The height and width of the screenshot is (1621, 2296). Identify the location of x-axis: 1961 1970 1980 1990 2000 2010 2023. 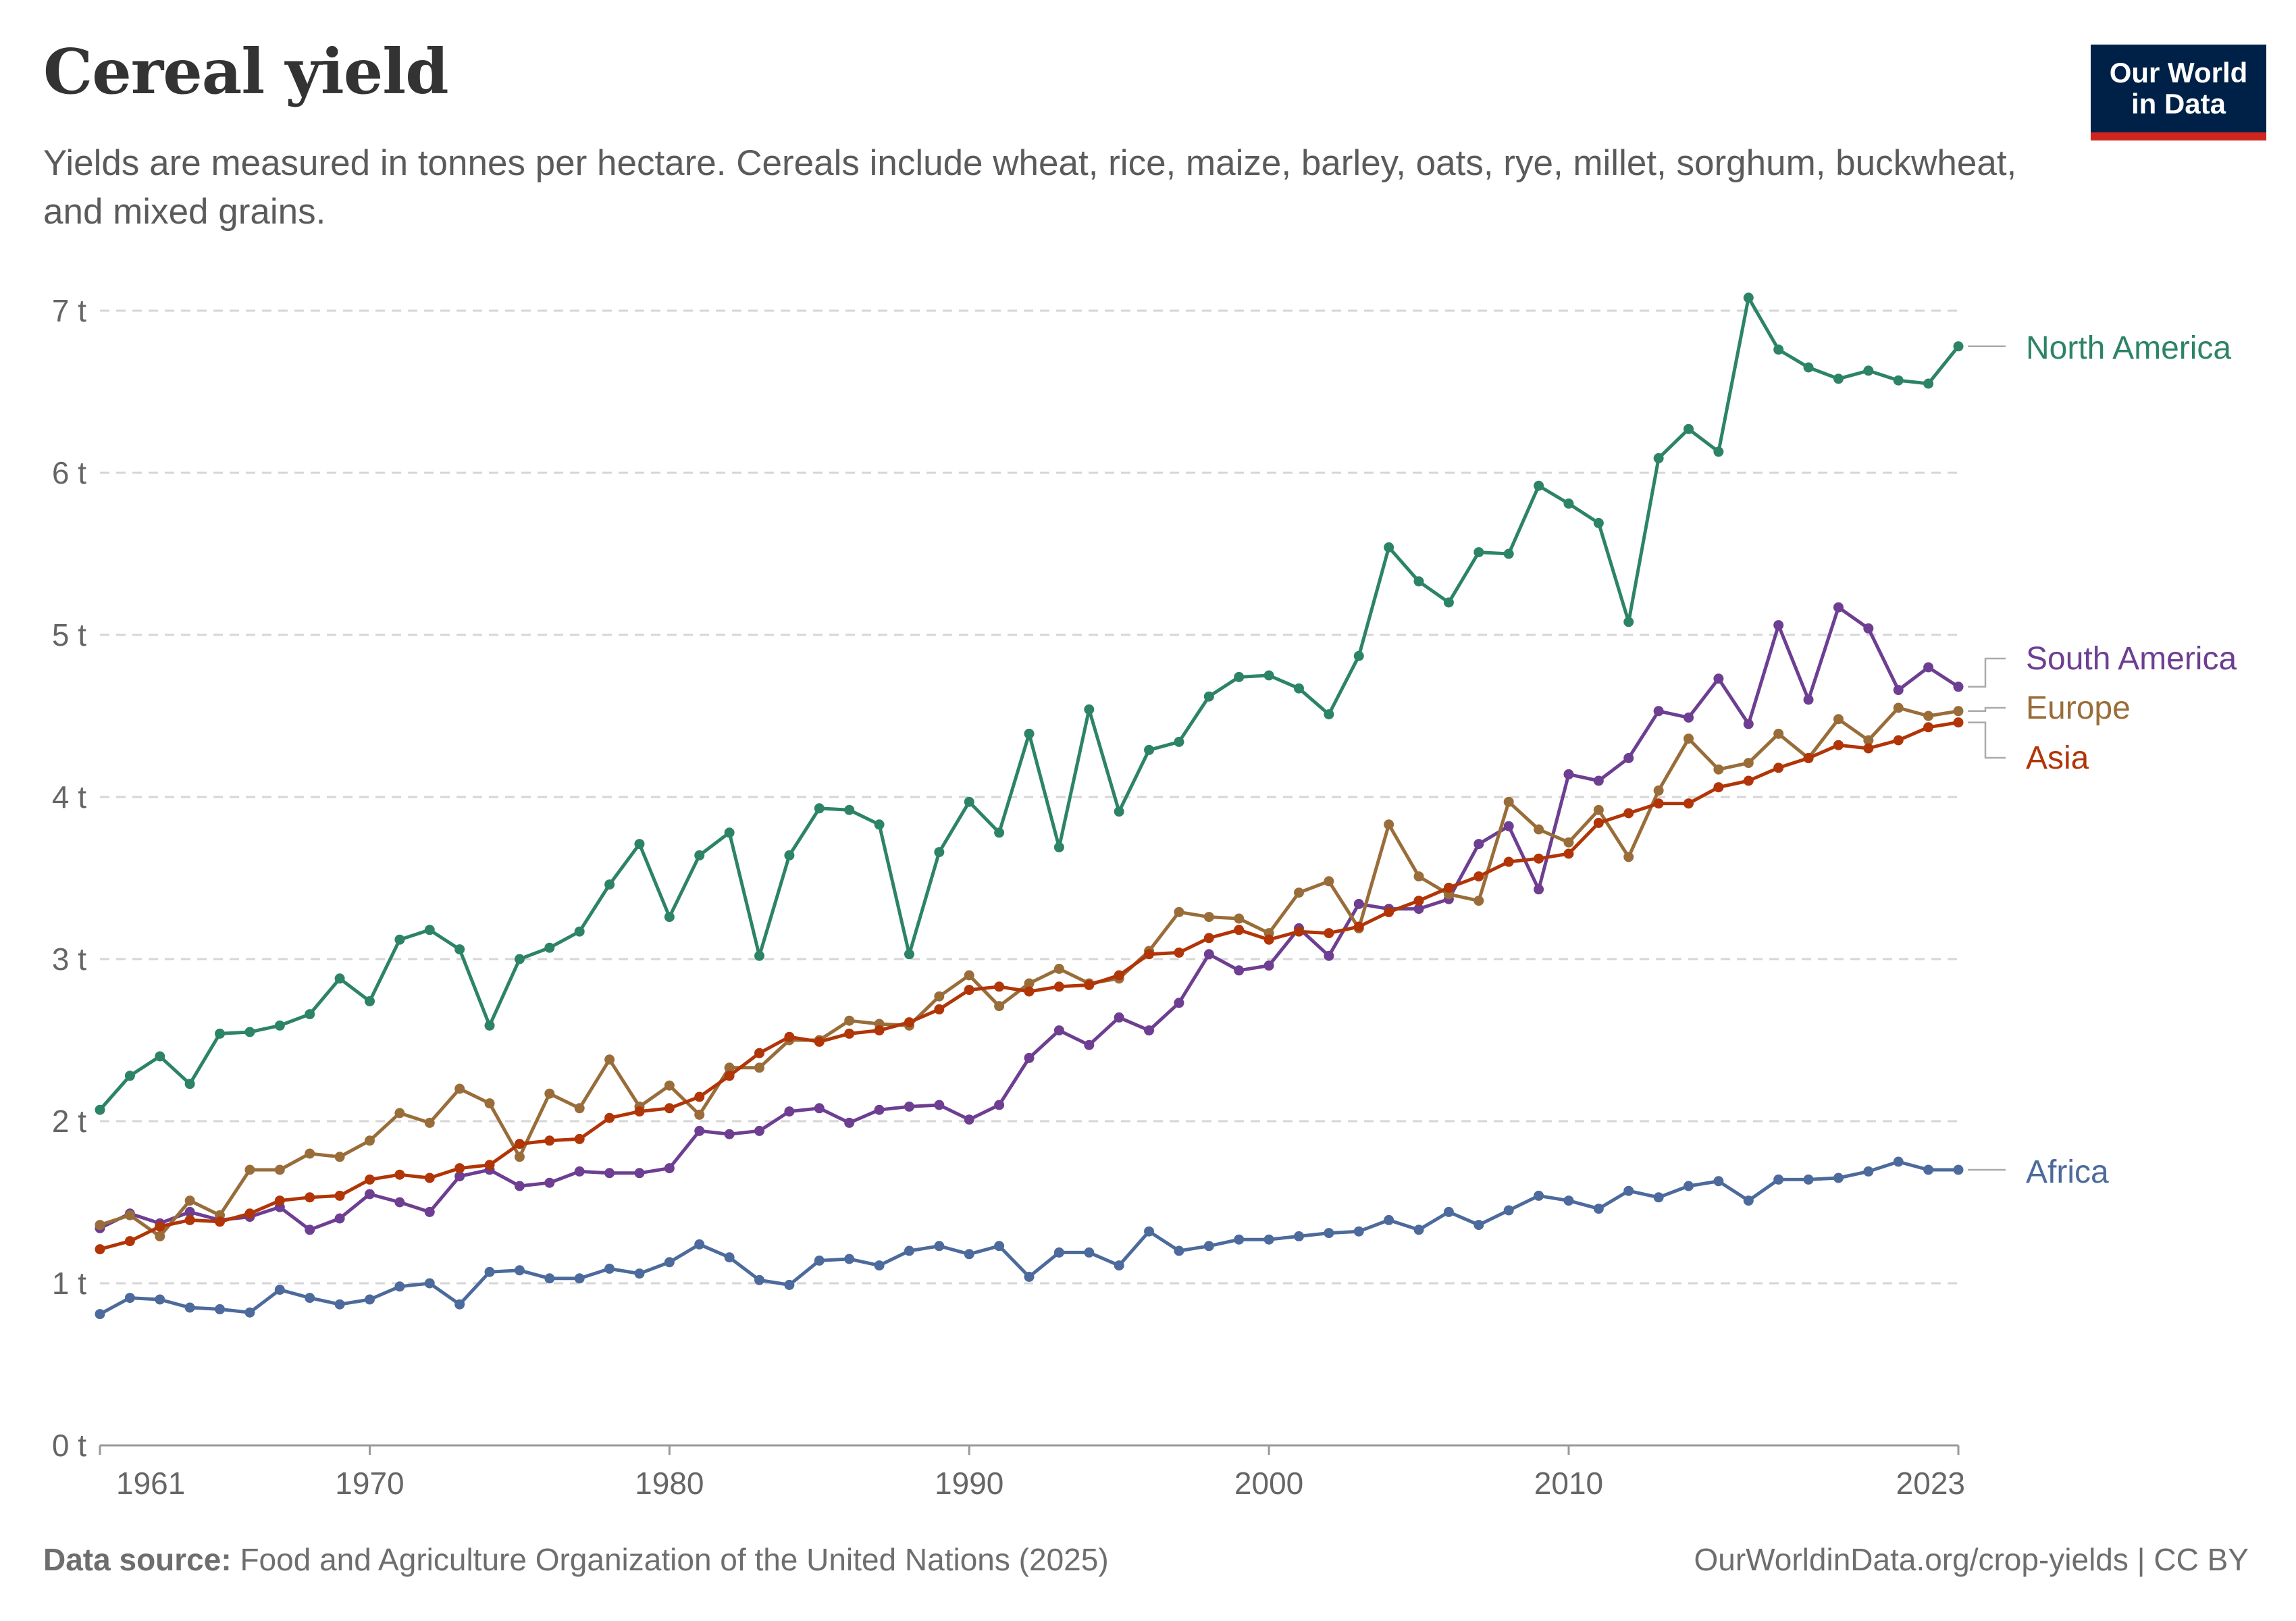
(1032, 1472).